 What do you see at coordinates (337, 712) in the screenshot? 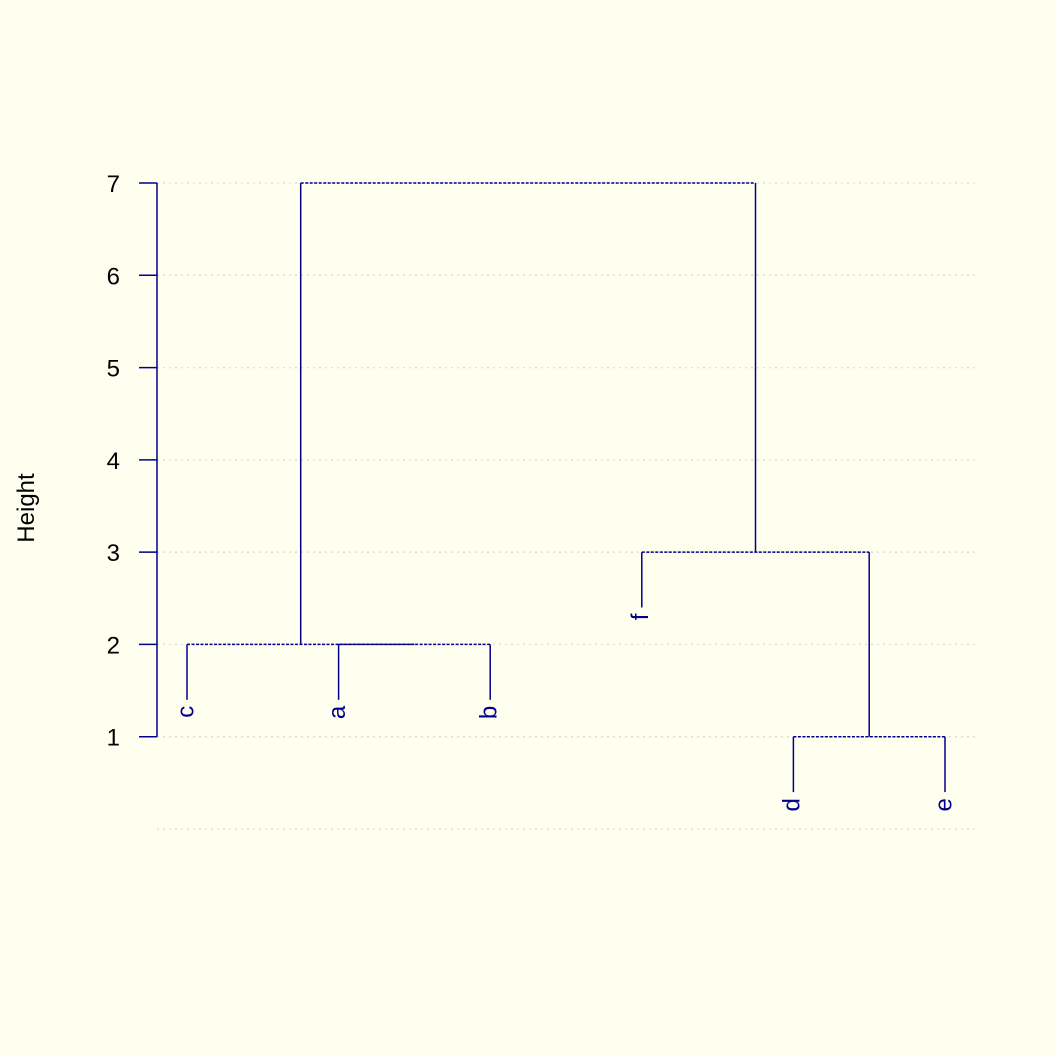
I see `leaf-label: a` at bounding box center [337, 712].